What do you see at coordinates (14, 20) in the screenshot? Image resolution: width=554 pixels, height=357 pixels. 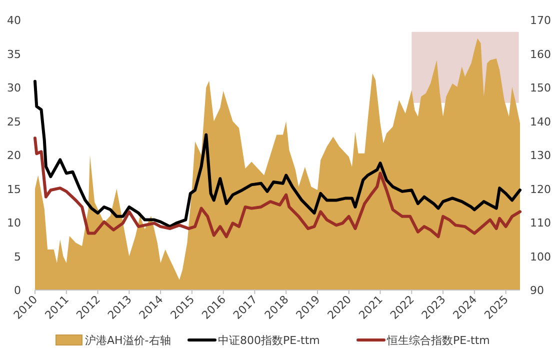 I see `y-tick-label: 40` at bounding box center [14, 20].